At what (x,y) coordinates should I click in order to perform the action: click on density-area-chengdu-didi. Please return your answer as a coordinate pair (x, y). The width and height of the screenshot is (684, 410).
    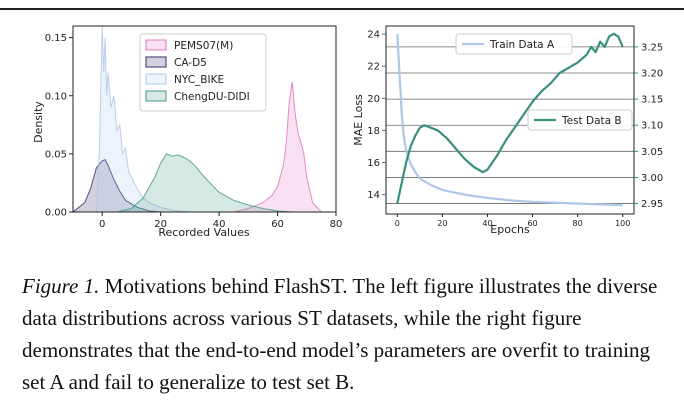
    Looking at the image, I should click on (204, 183).